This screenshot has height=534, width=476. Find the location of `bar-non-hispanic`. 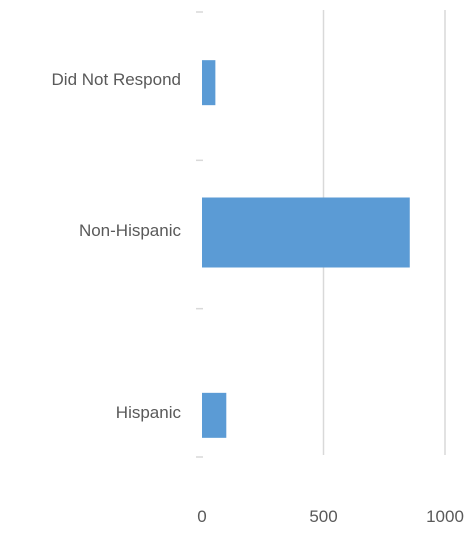

bar-non-hispanic is located at coordinates (306, 232).